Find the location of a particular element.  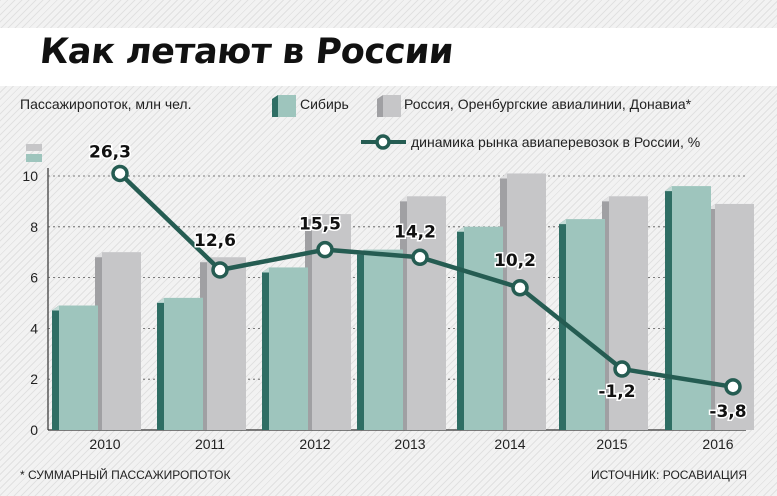

legend-swatch-others-side is located at coordinates (380, 106).